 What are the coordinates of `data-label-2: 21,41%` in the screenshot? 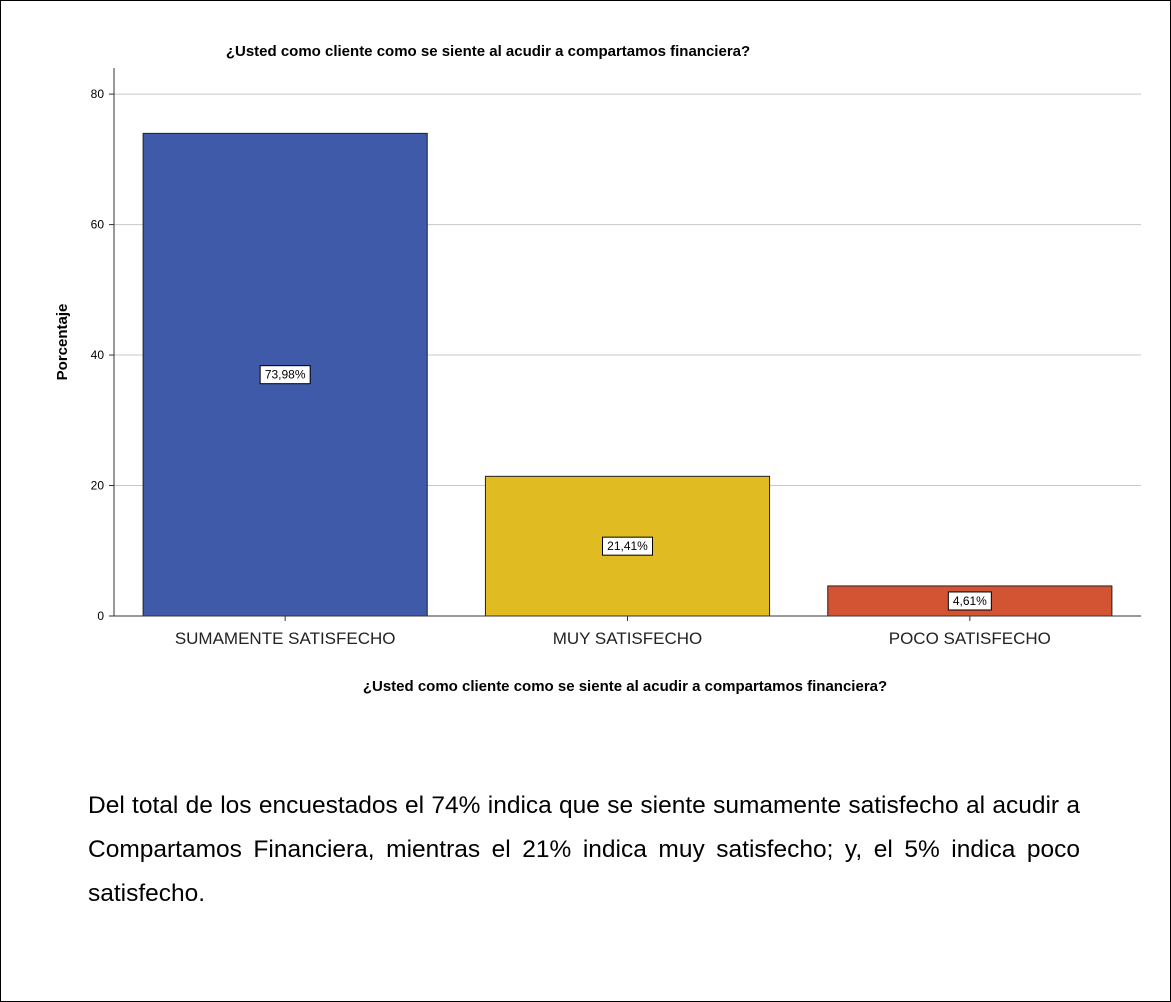 It's located at (627, 546).